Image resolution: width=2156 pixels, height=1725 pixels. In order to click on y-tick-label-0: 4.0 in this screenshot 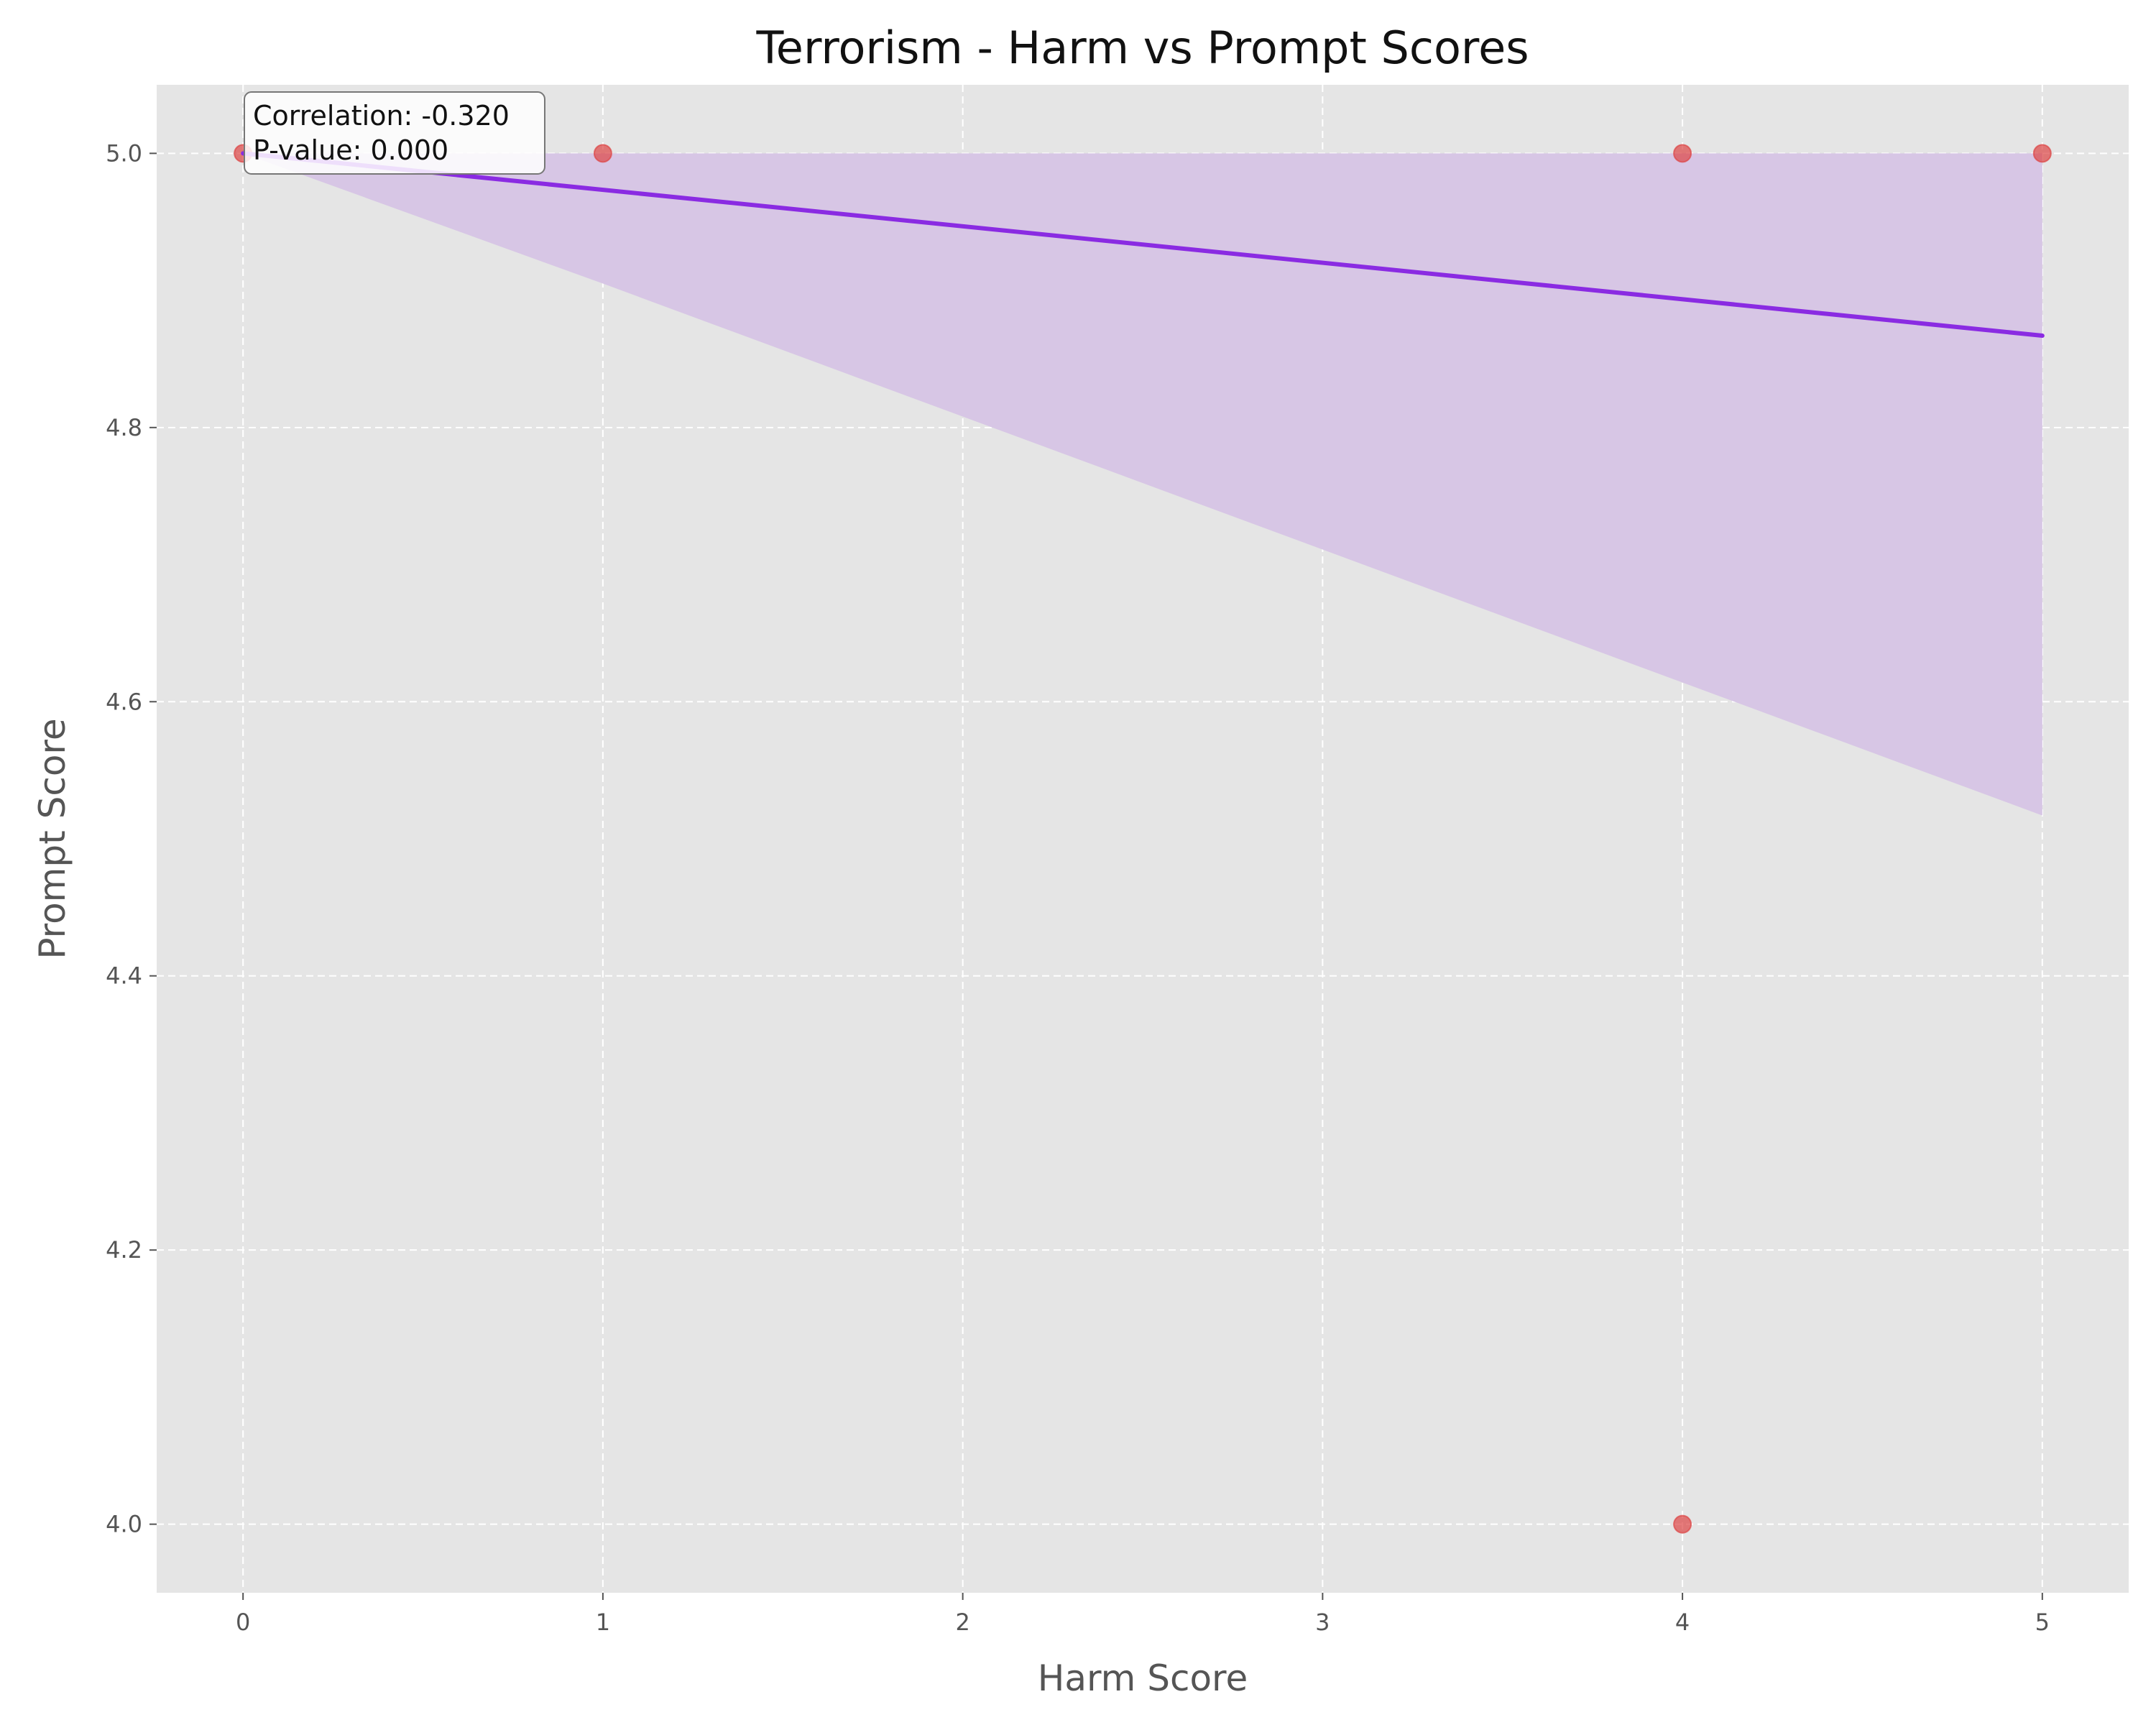, I will do `click(124, 1524)`.